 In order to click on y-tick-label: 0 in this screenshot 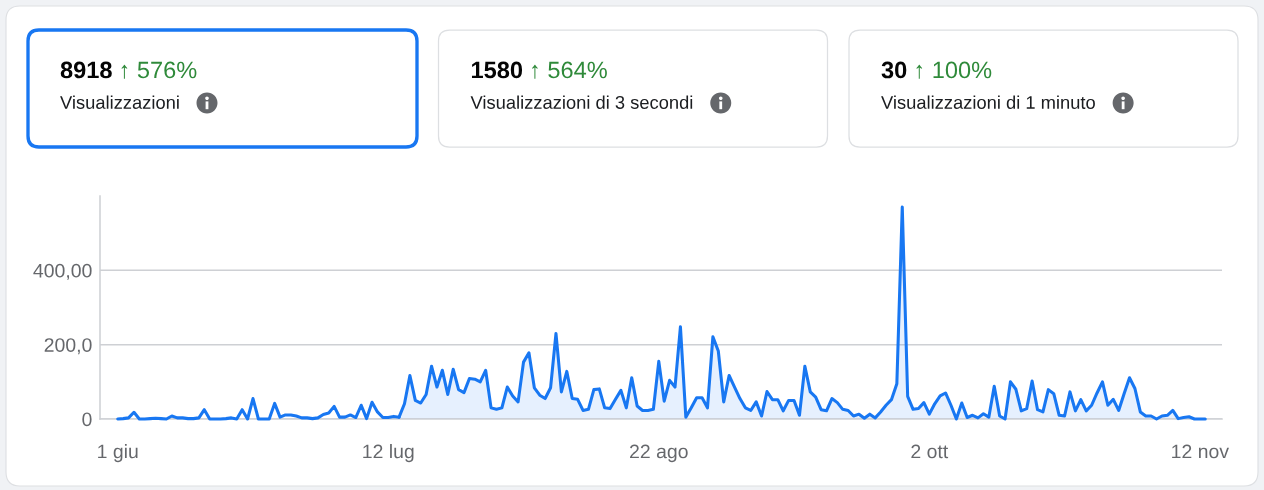, I will do `click(87, 419)`.